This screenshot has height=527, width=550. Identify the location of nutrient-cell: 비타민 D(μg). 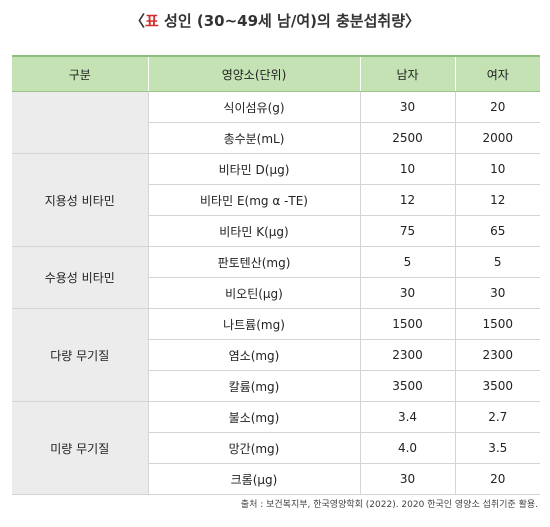
(253, 169).